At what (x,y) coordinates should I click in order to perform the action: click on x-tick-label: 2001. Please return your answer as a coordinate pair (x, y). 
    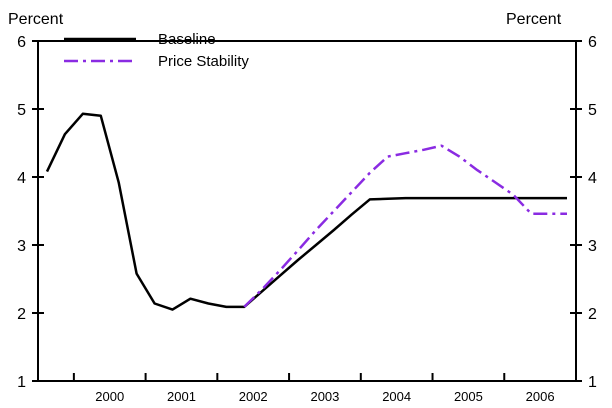
    Looking at the image, I should click on (181, 396).